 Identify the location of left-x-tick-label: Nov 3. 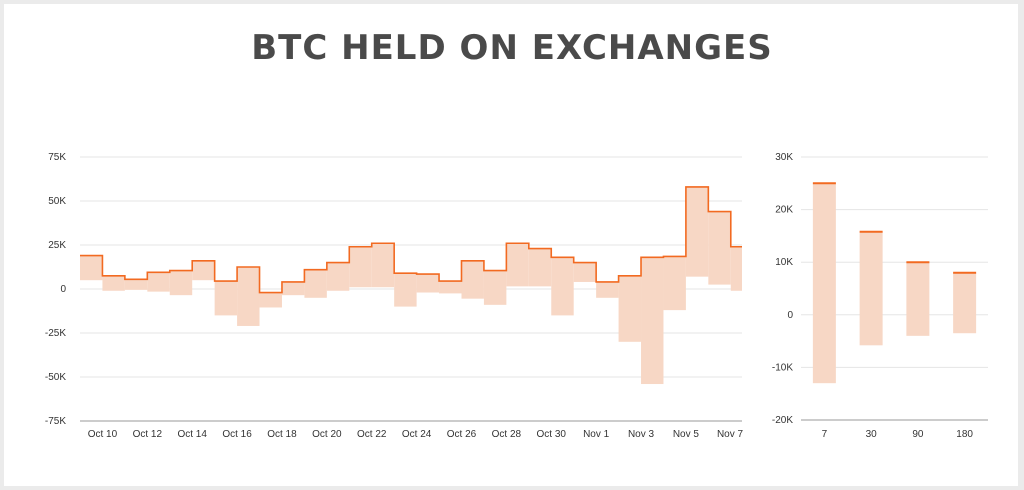
(641, 434).